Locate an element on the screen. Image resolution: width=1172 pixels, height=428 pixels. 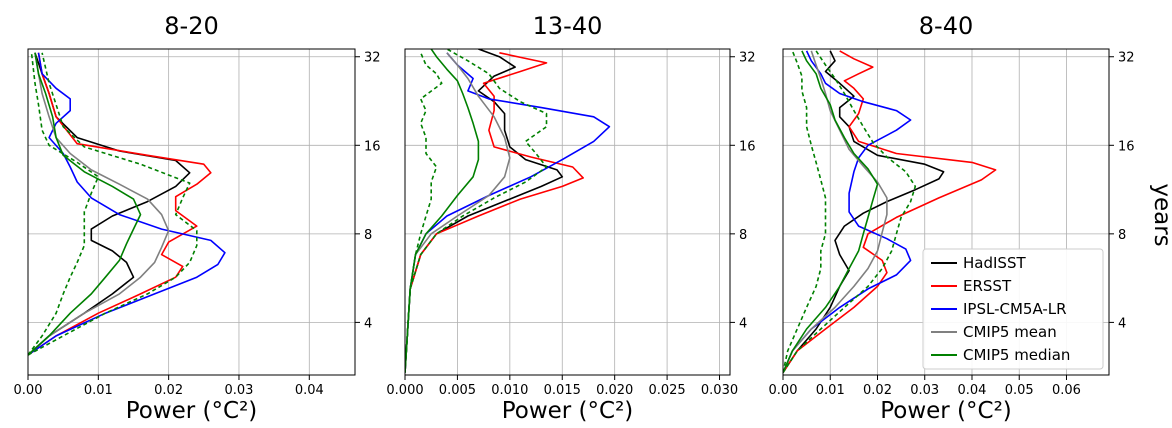
y-axis-label: years is located at coordinates (1160, 214).